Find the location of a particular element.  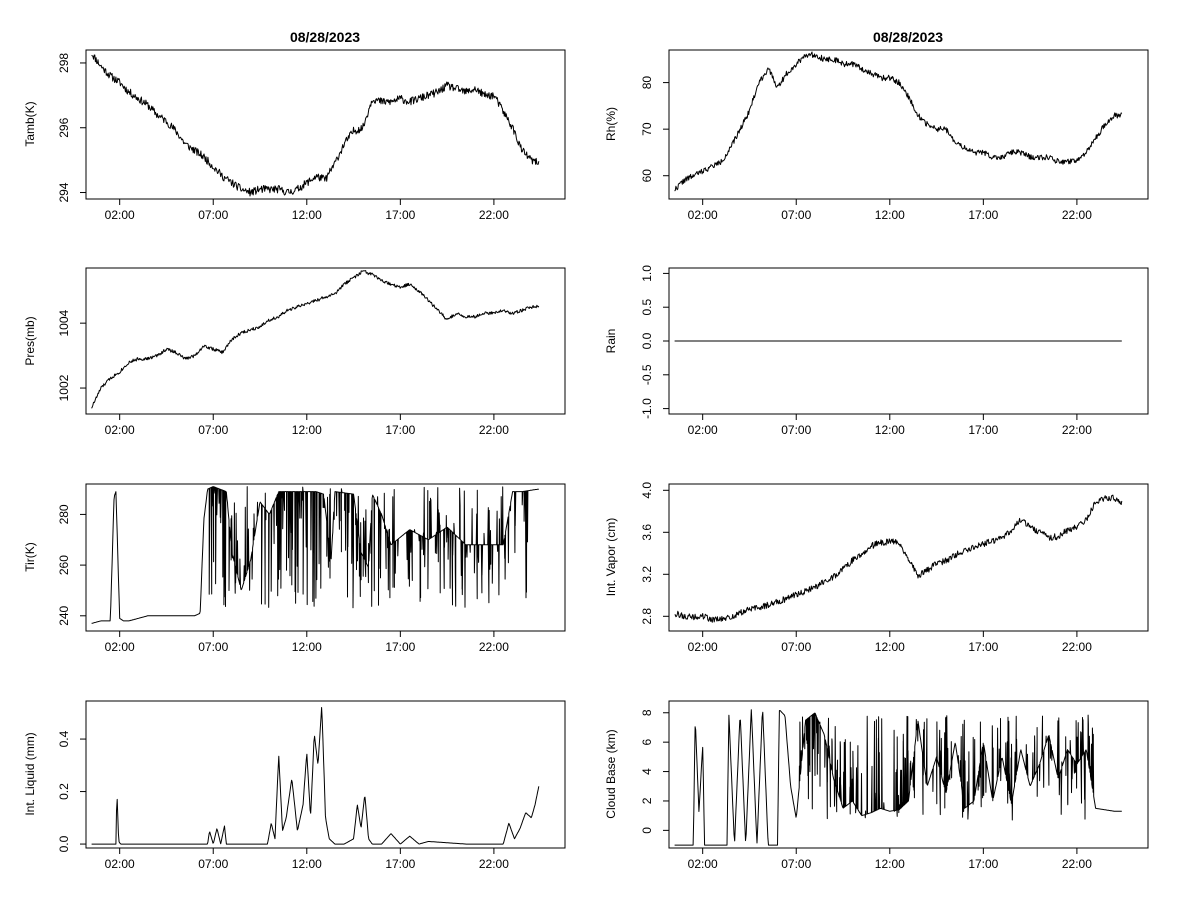

series-liquid is located at coordinates (315, 776).